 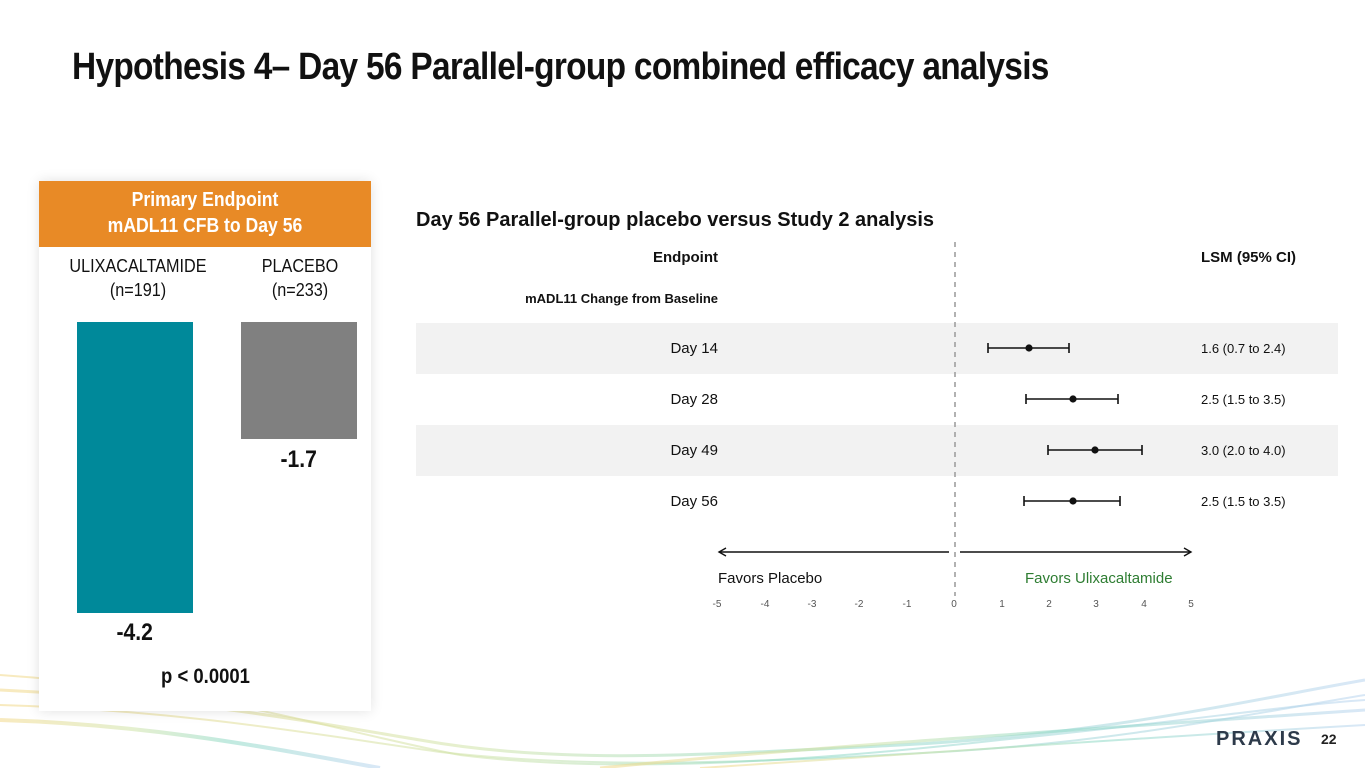 I want to click on group-n: (n=191), so click(x=138, y=290).